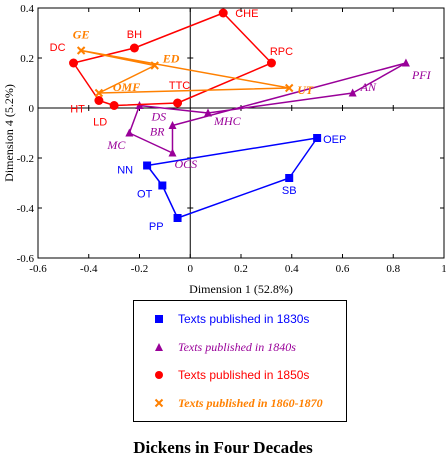  Describe the element at coordinates (9, 133) in the screenshot. I see `y-axis-title: Dimension 4 (5.2%)` at that location.